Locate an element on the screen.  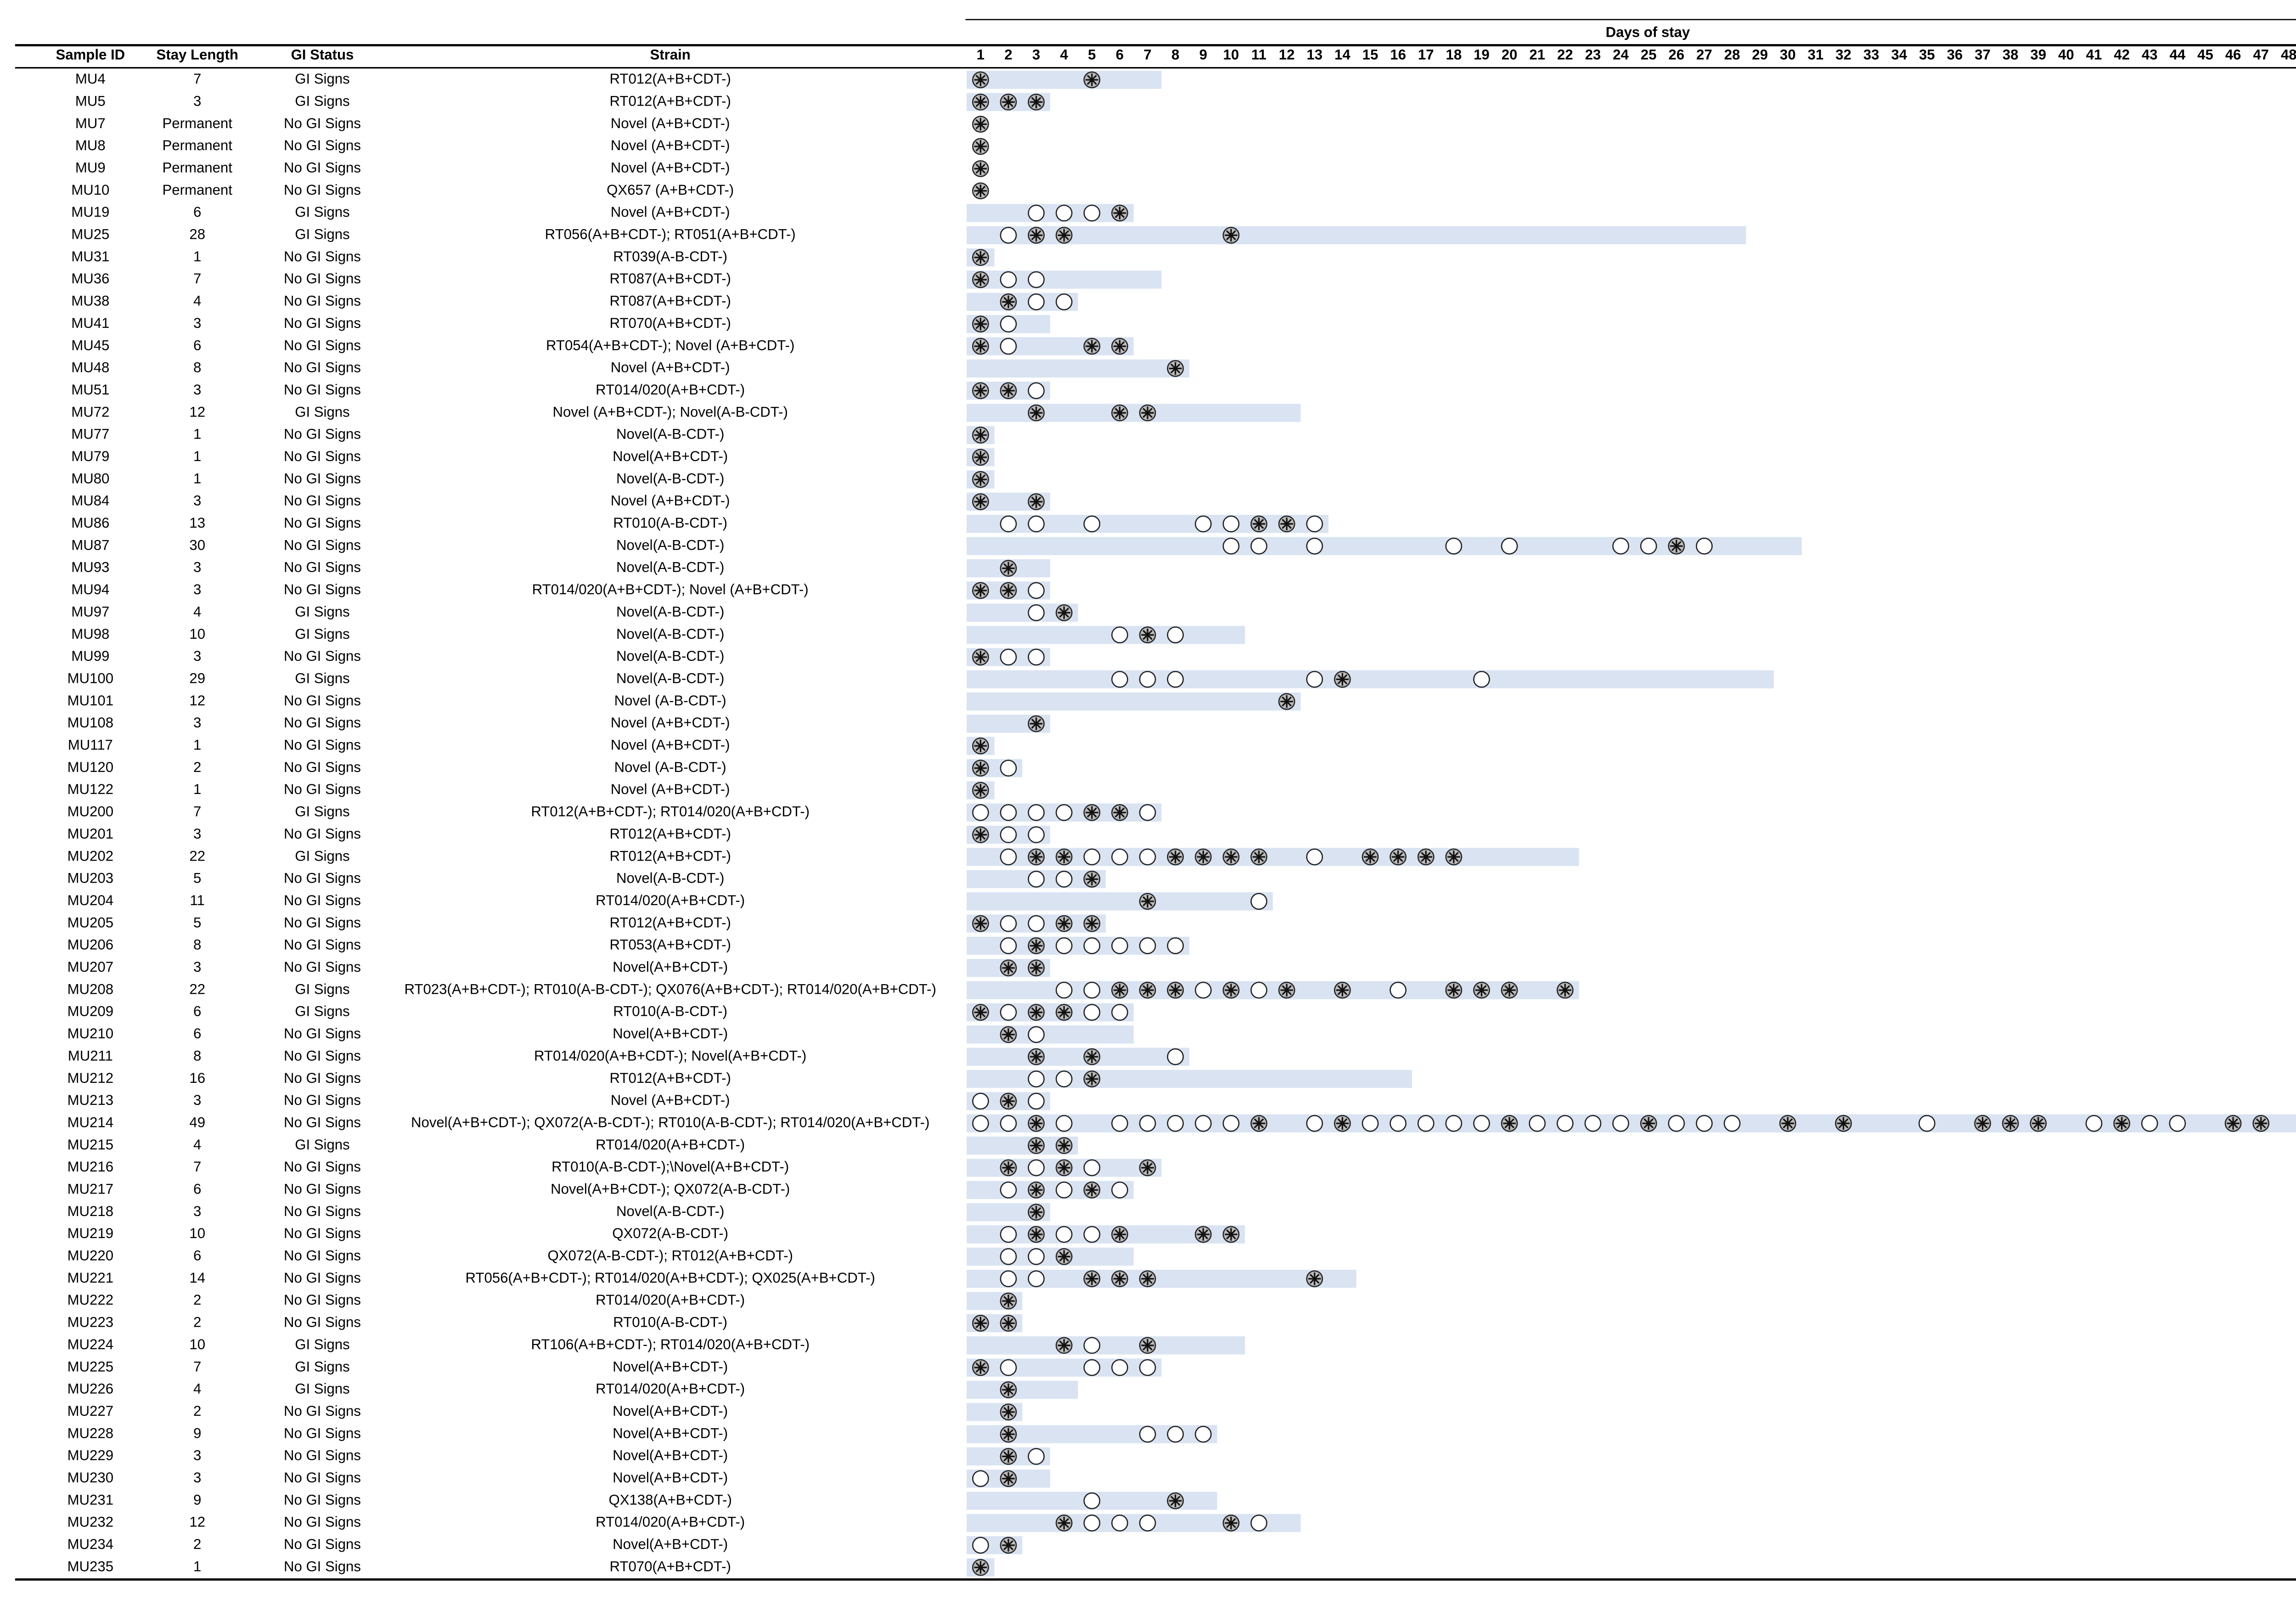
cell-strain: Novel (A+B+CDT-) is located at coordinates (671, 368).